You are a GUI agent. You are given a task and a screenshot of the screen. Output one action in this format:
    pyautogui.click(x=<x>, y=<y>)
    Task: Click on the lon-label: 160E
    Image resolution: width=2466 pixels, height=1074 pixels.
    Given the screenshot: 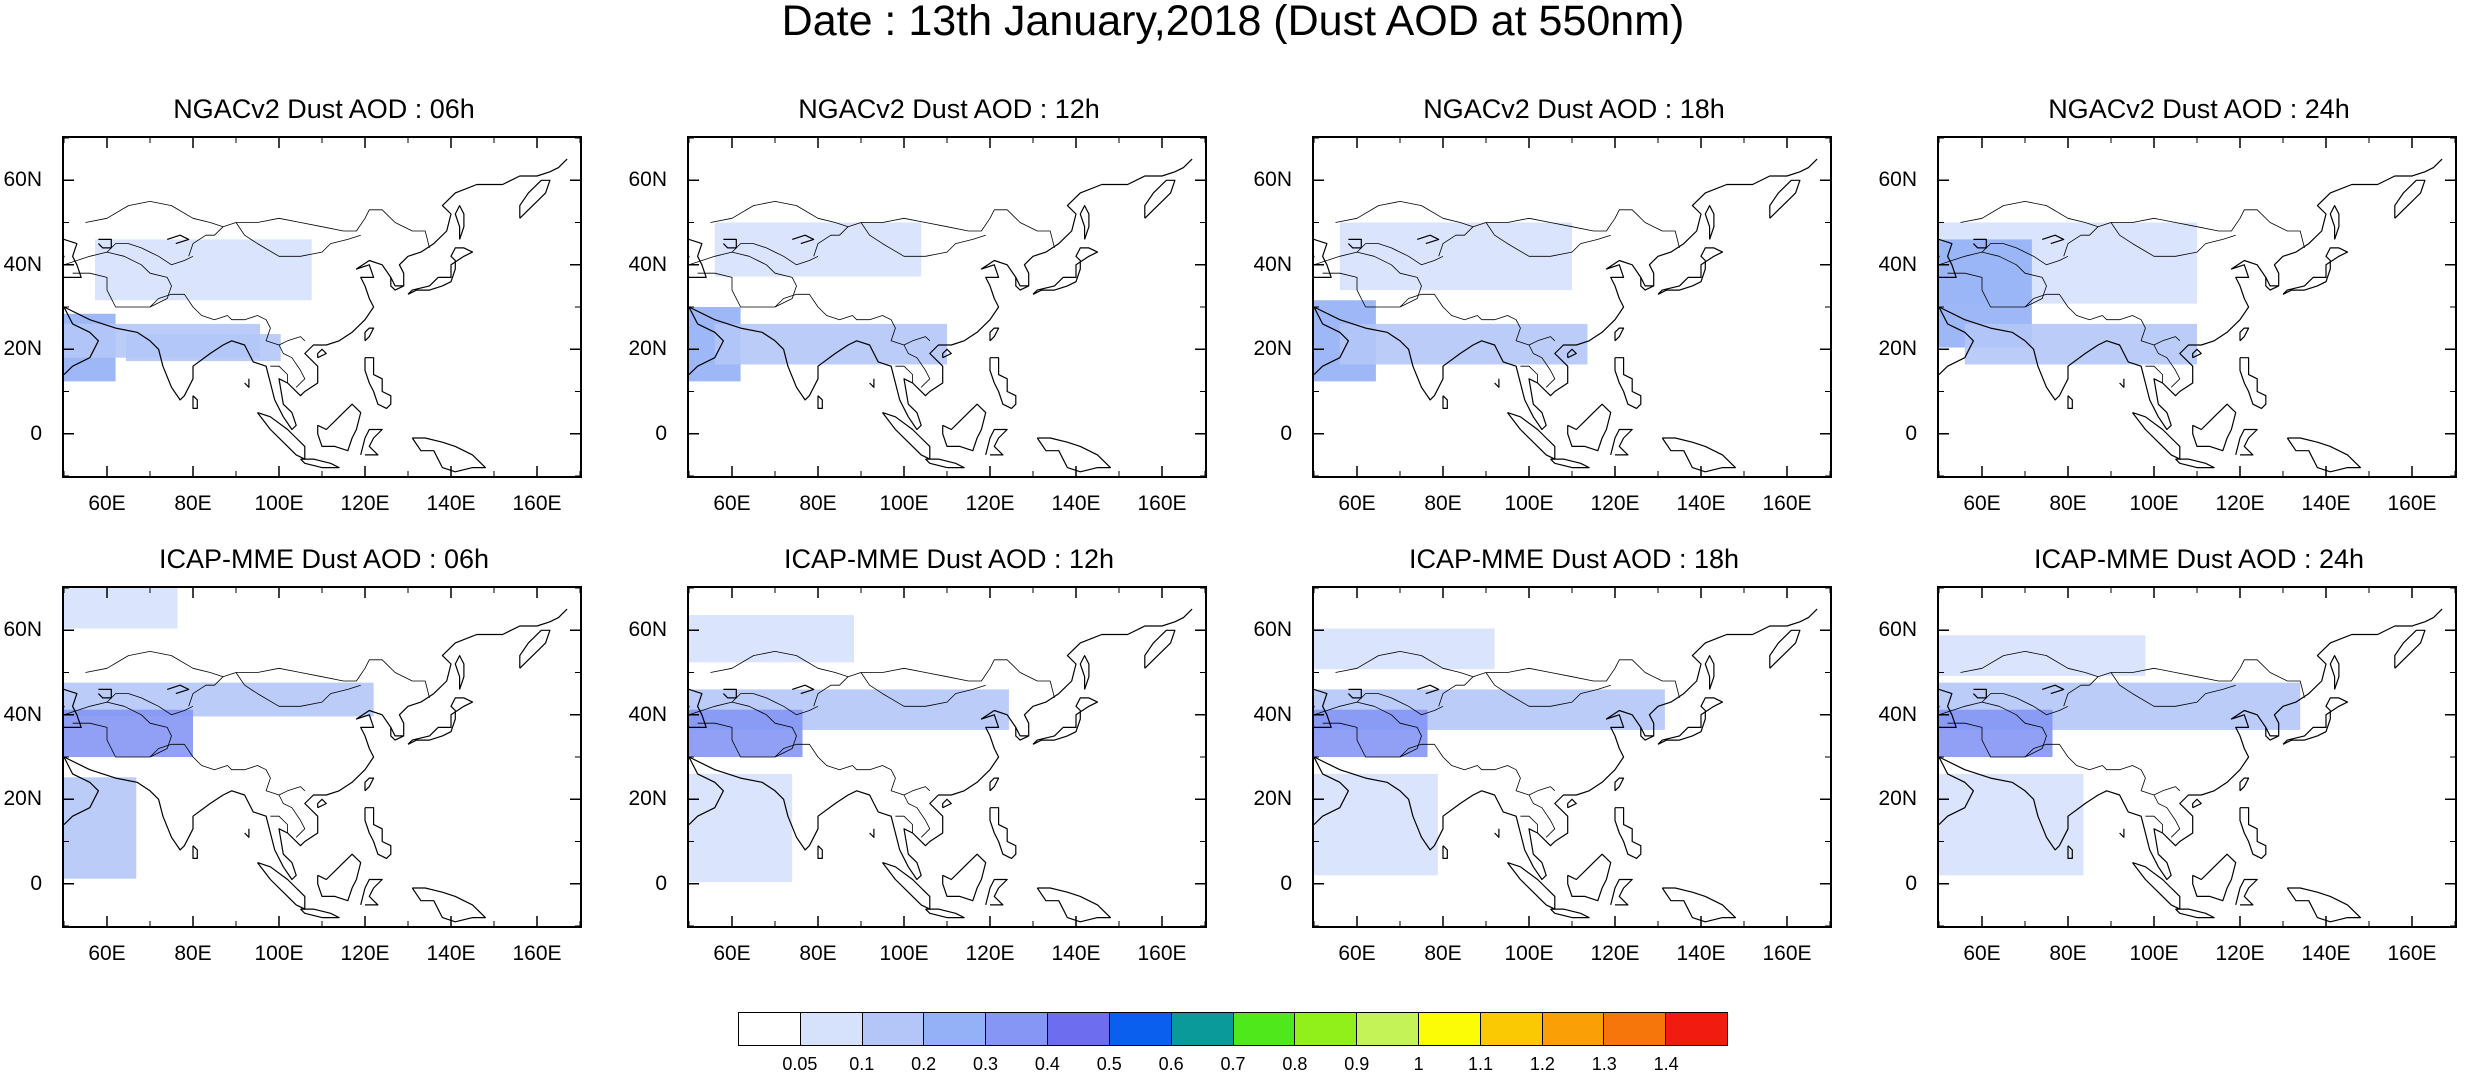 What is the action you would take?
    pyautogui.click(x=537, y=503)
    